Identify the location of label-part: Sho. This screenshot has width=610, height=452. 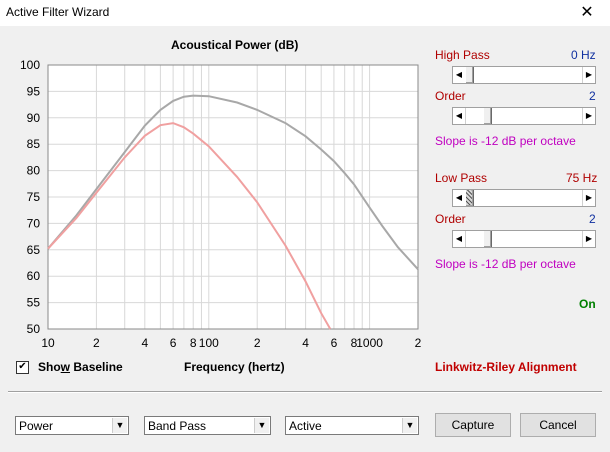
(49, 367).